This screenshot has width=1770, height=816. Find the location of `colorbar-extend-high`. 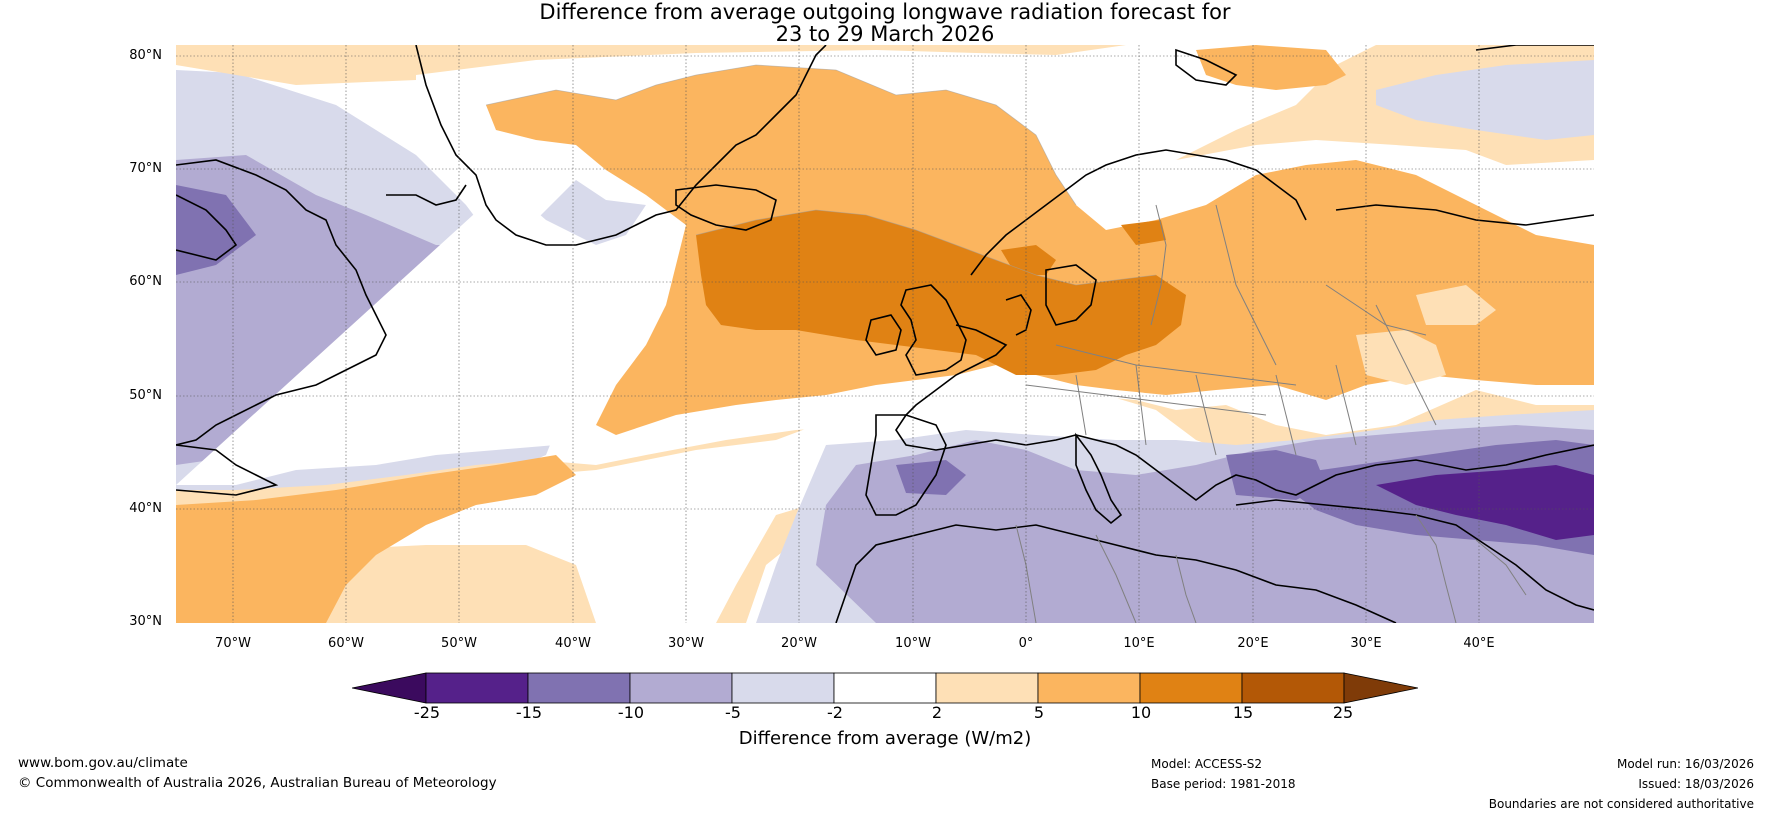

colorbar-extend-high is located at coordinates (1380, 688).